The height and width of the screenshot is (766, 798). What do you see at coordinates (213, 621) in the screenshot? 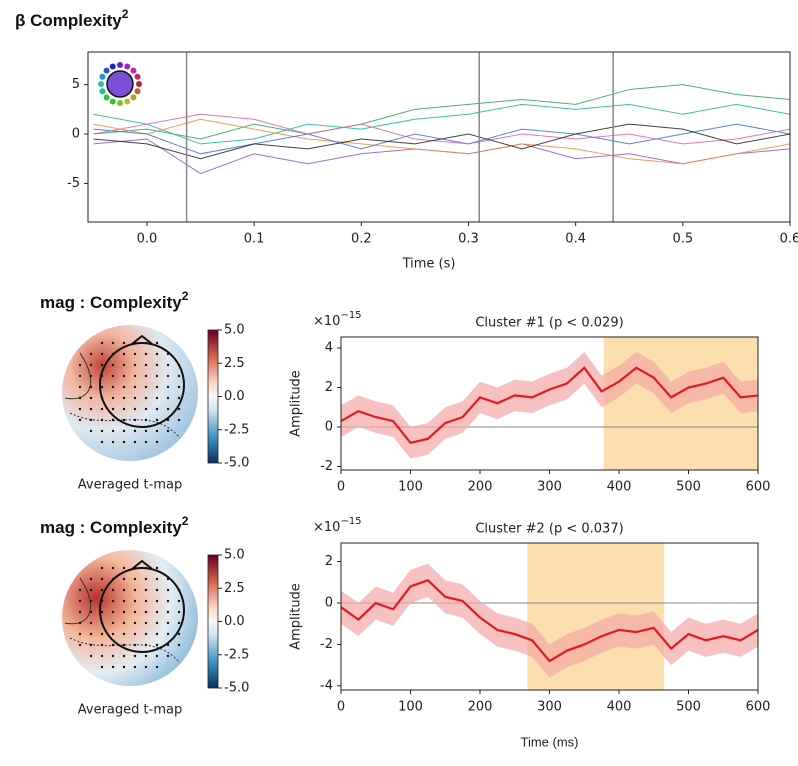
I see `colorbar` at bounding box center [213, 621].